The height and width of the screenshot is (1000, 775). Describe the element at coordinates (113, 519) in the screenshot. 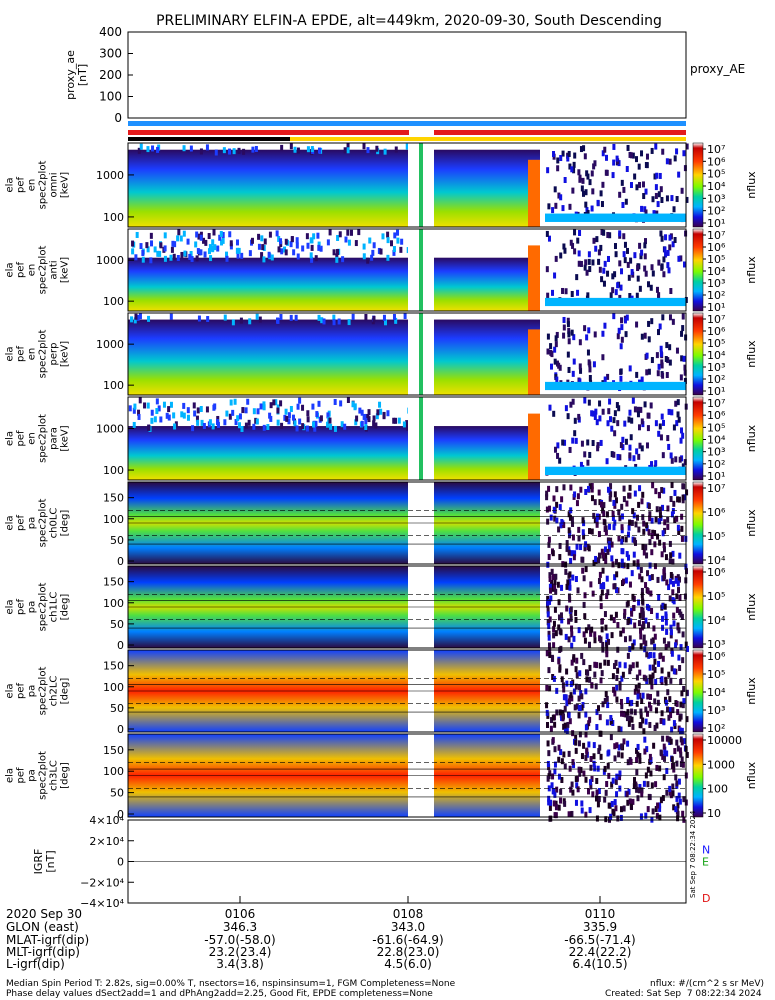

I see `y-tick-label: 100` at that location.